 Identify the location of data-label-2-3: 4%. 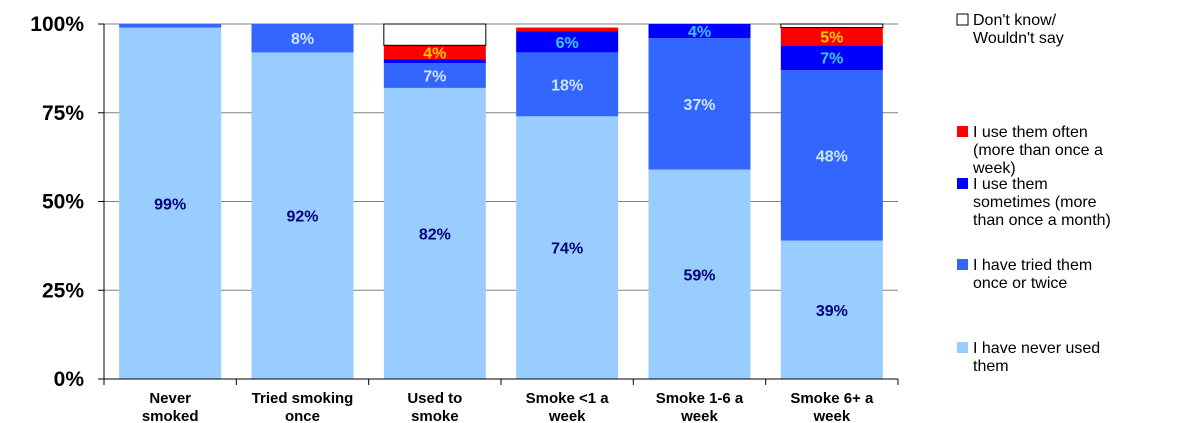
(434, 53).